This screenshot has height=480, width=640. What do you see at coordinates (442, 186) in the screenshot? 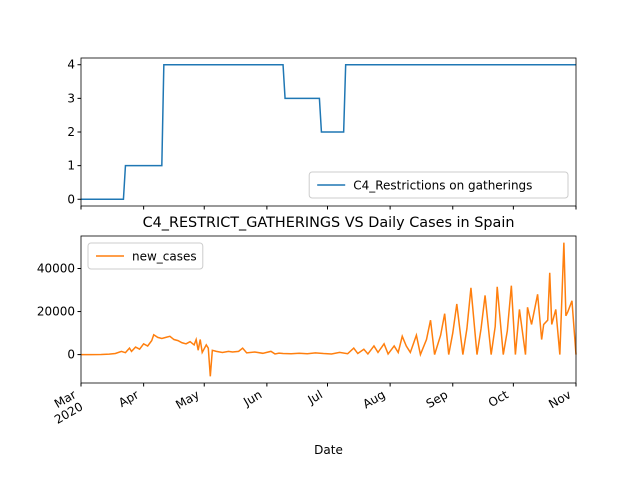
I see `legend-label: C4_Restrictions on gatherings` at bounding box center [442, 186].